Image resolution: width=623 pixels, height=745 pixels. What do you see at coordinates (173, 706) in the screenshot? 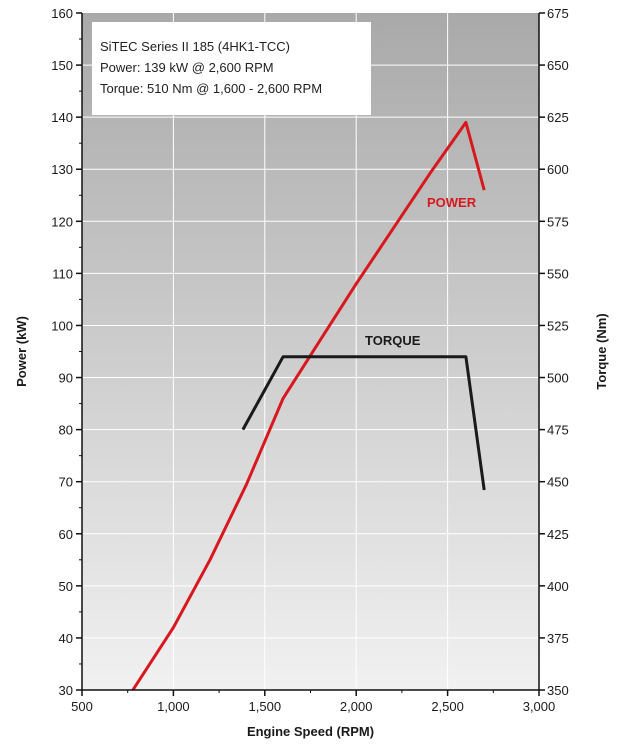
I see `bottom-tick-label: 1,000` at bounding box center [173, 706].